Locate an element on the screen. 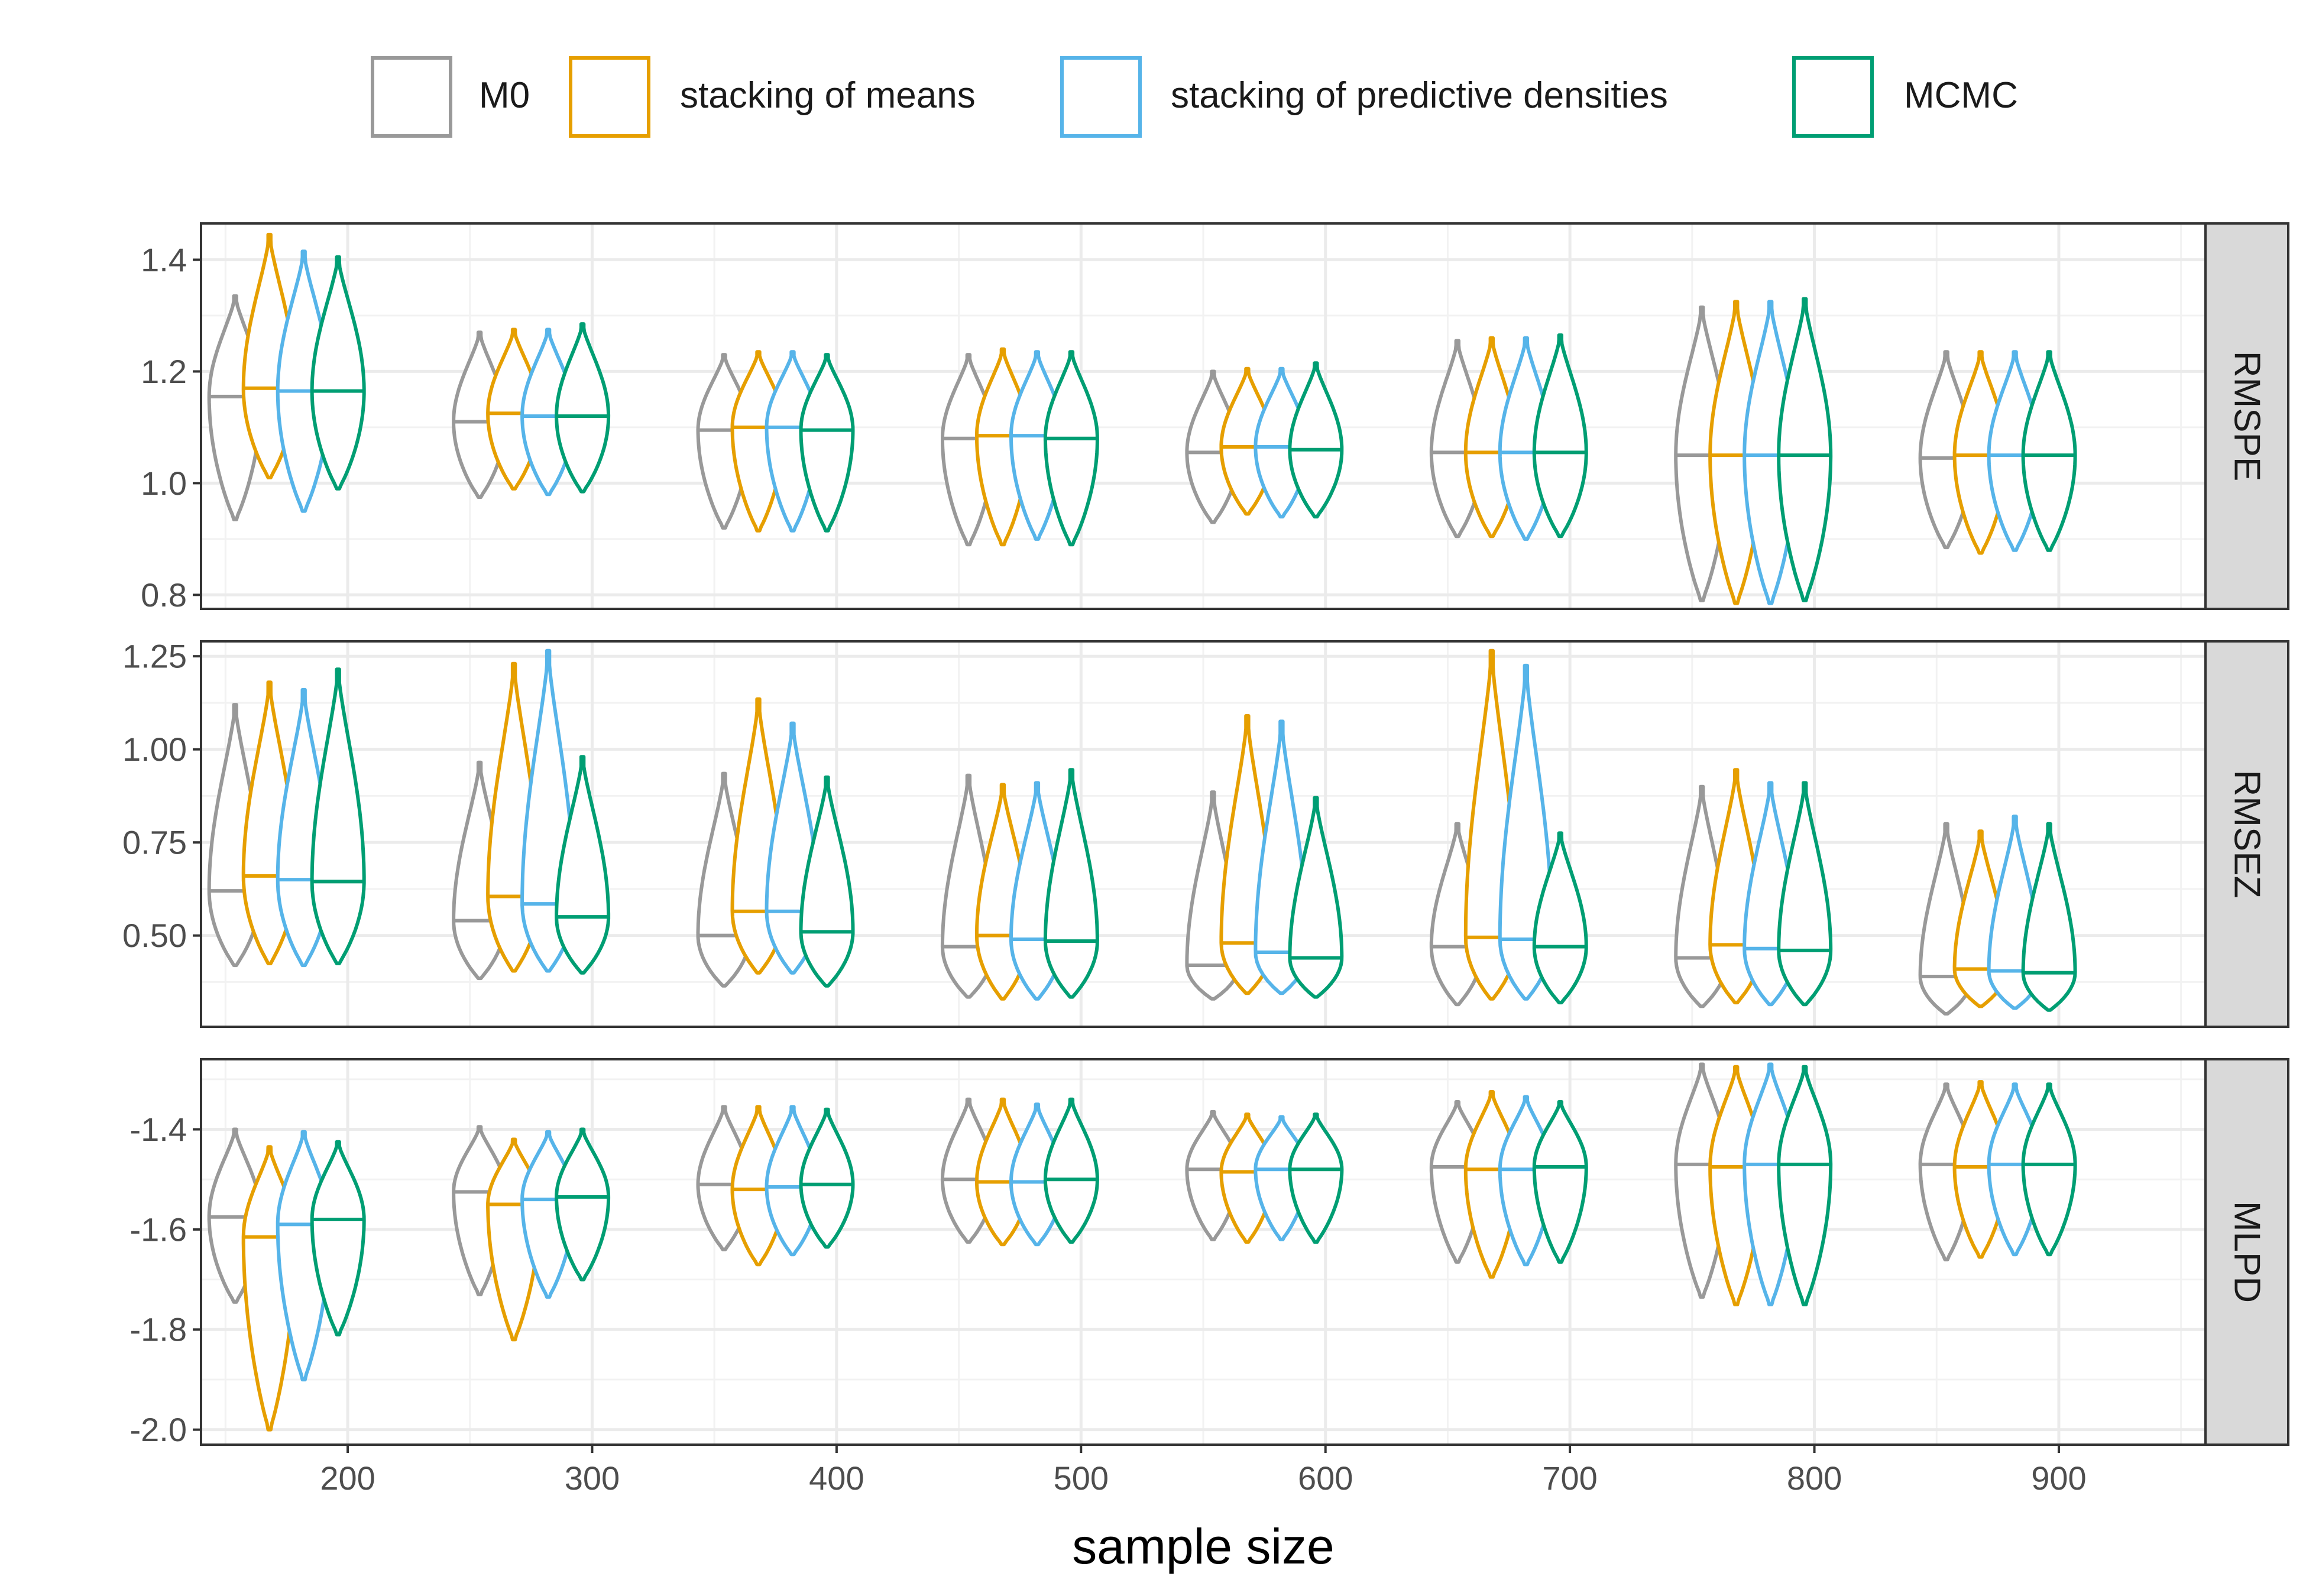  y-axis-rmsez: 0.50 0.75 1.00 1.25 is located at coordinates (161, 796).